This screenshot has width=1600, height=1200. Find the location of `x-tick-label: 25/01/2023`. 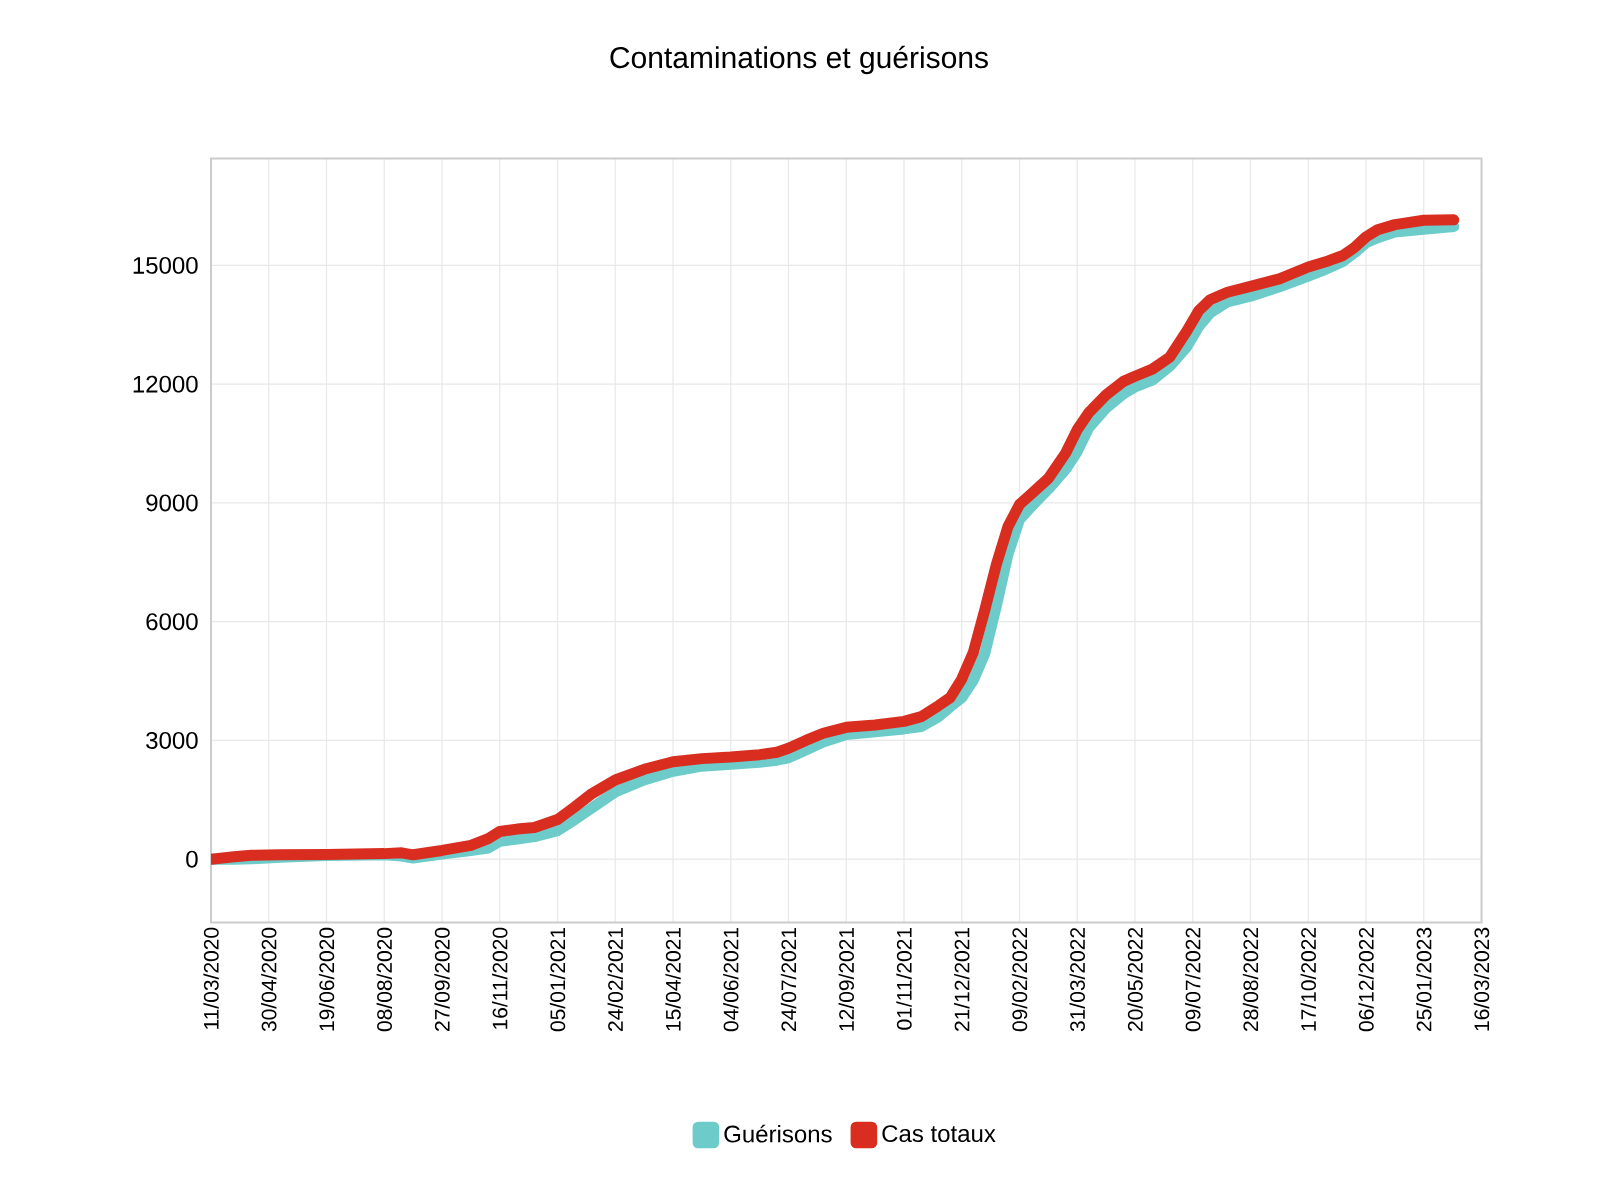

x-tick-label: 25/01/2023 is located at coordinates (1424, 979).